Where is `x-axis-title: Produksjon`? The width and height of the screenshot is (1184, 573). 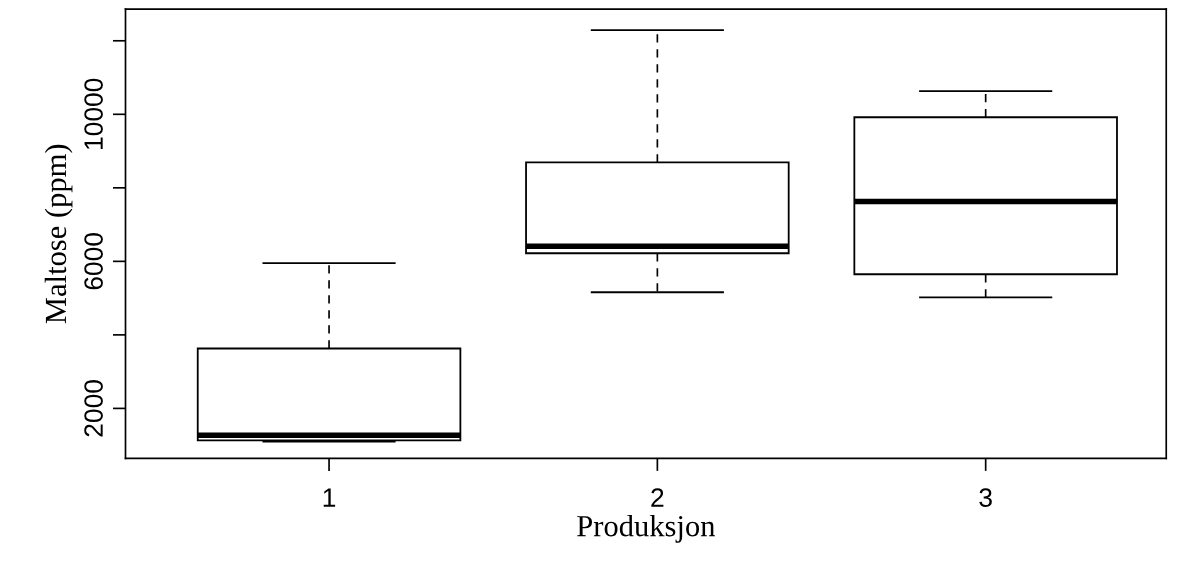 x-axis-title: Produksjon is located at coordinates (646, 528).